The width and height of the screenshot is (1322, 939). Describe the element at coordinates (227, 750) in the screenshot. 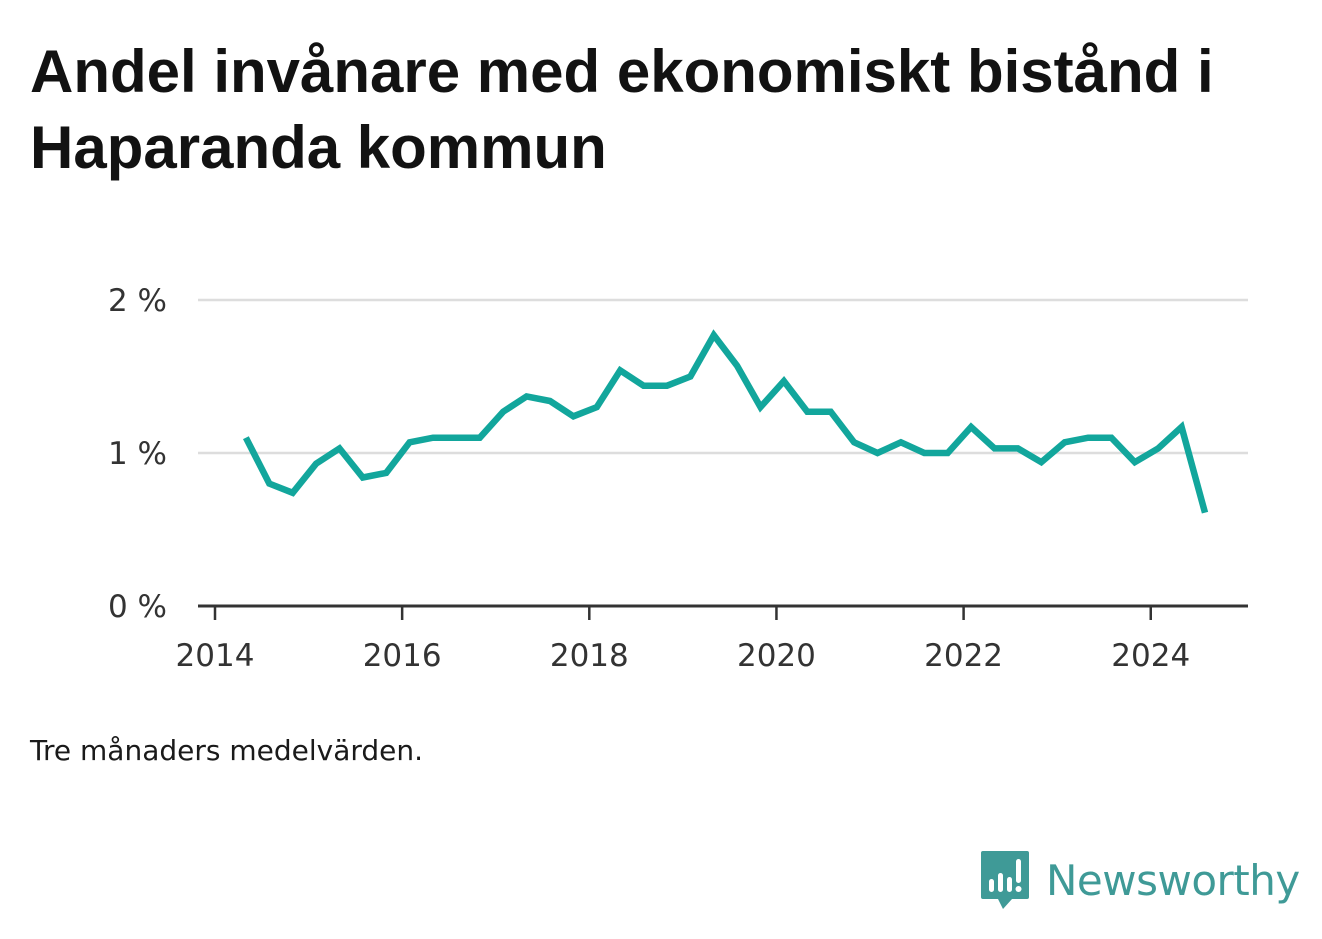

I see `chart-note: Tre månaders medelvärden.` at that location.